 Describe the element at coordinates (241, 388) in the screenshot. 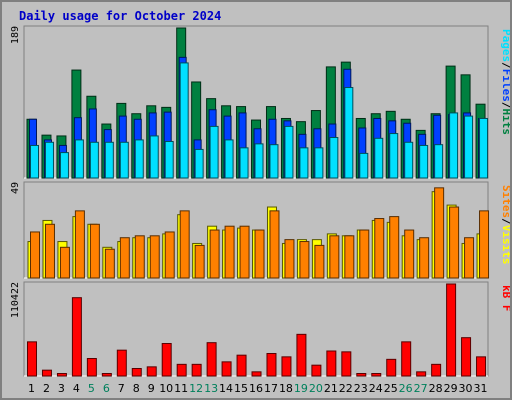

I see `day-label: 15` at that location.